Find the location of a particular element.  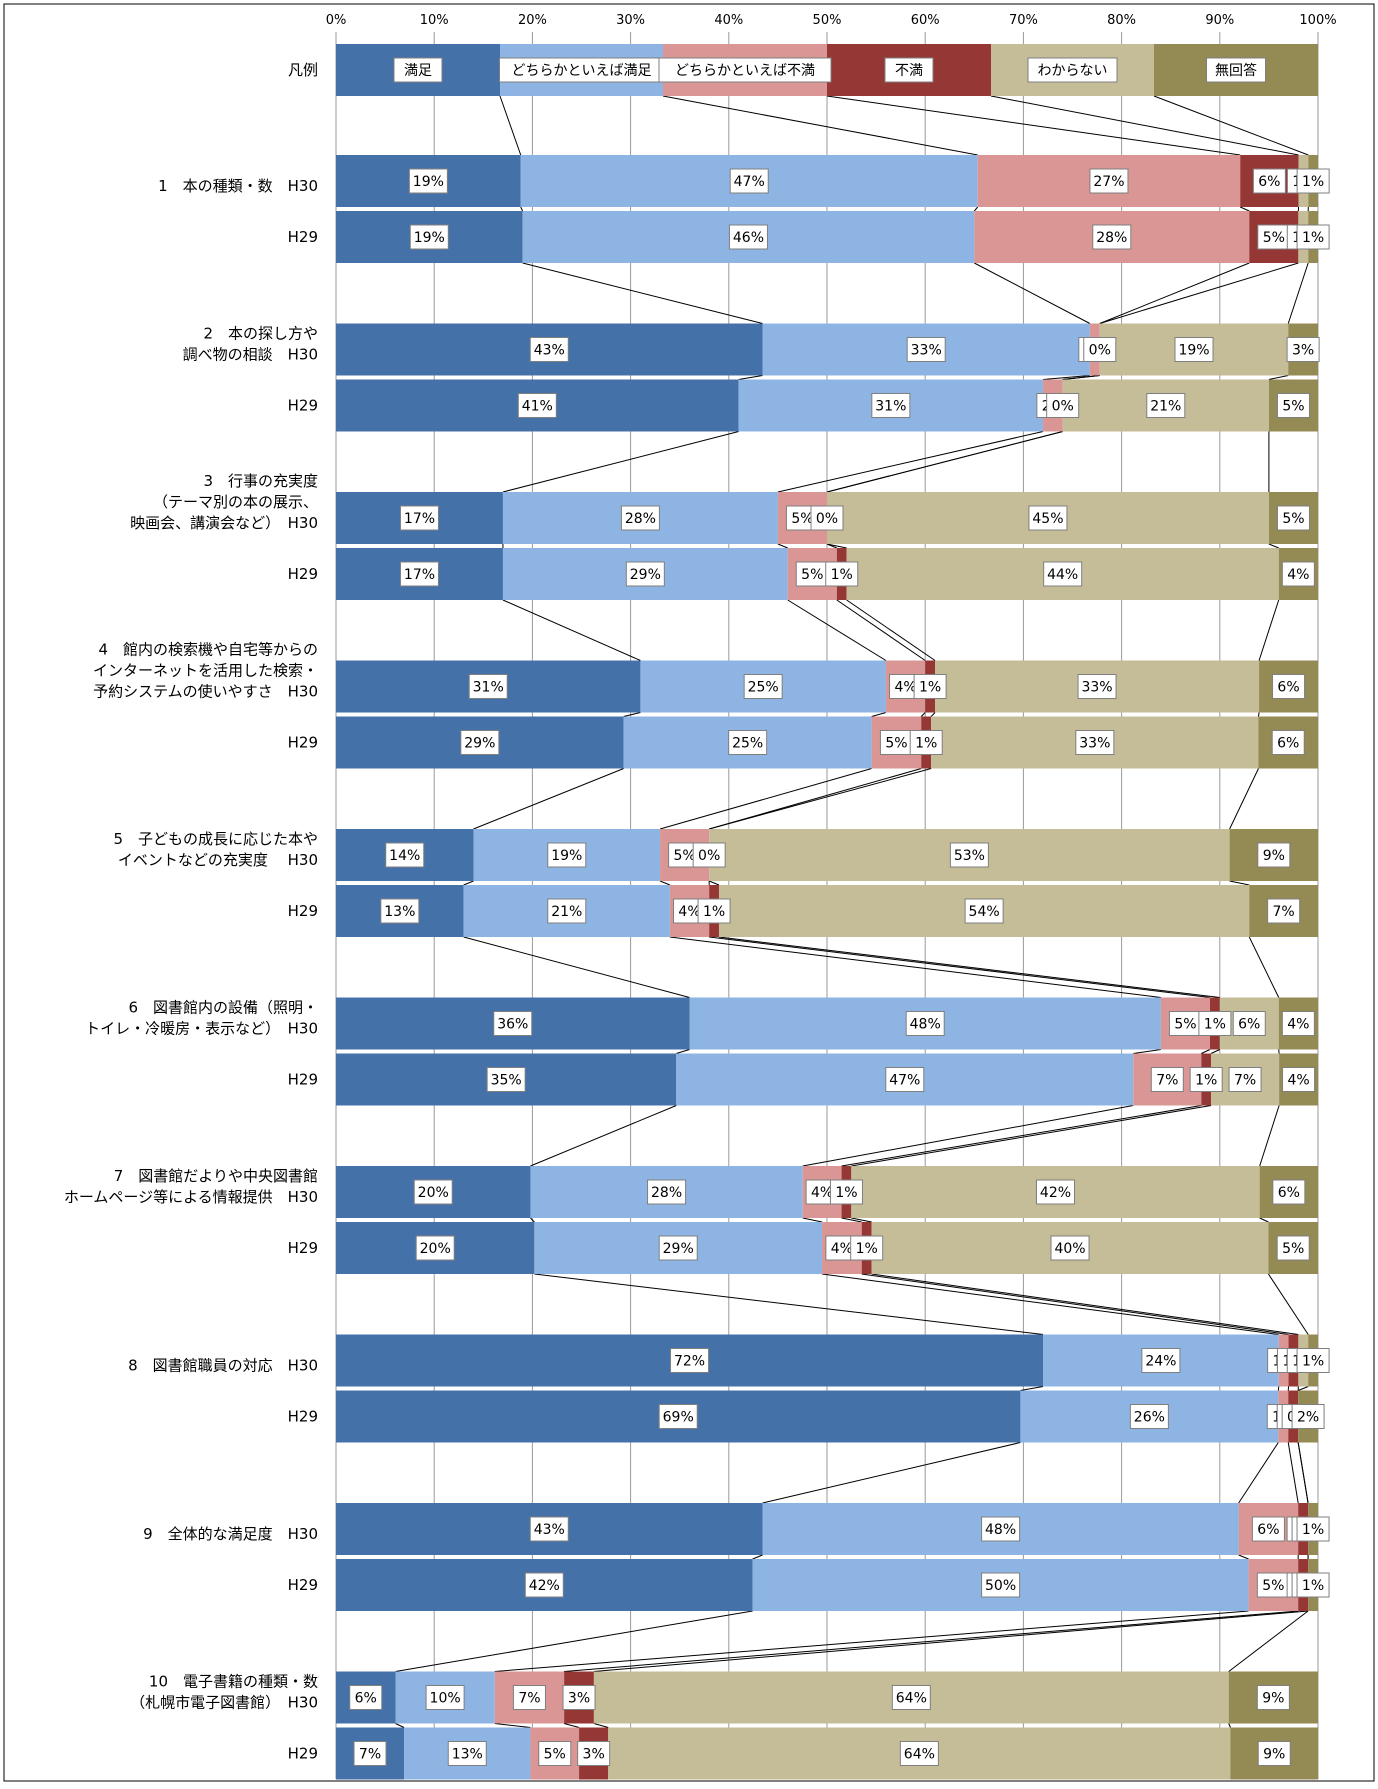

legend-label: 無回答 is located at coordinates (1236, 70).